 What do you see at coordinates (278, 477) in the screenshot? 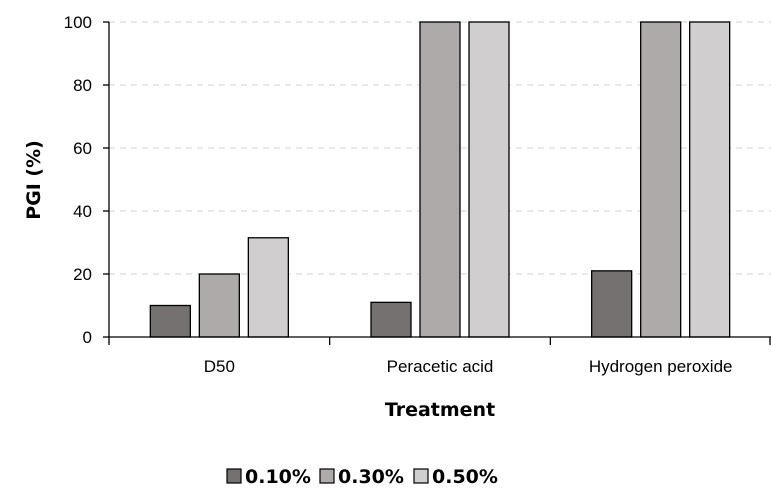
I see `legend-label: 0.10%` at bounding box center [278, 477].